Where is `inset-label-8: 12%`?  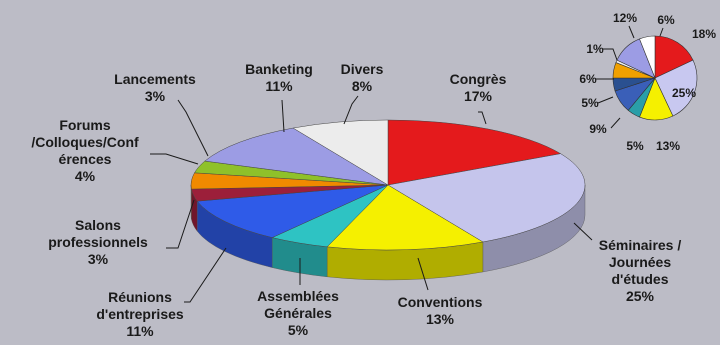
inset-label-8: 12% is located at coordinates (625, 18).